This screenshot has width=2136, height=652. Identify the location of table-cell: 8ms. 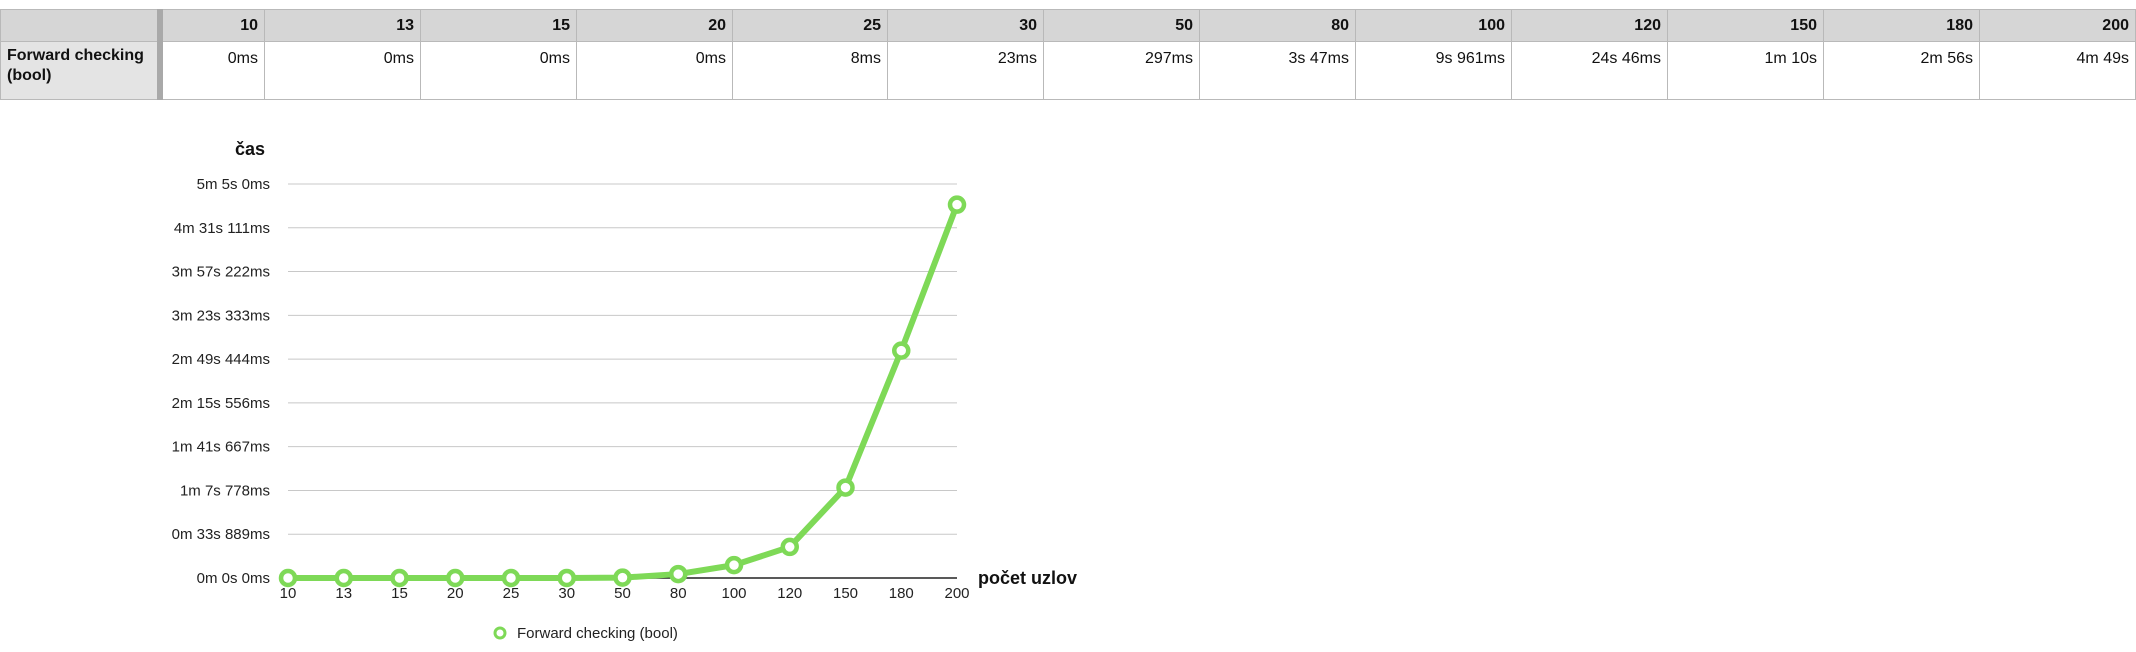
(810, 70).